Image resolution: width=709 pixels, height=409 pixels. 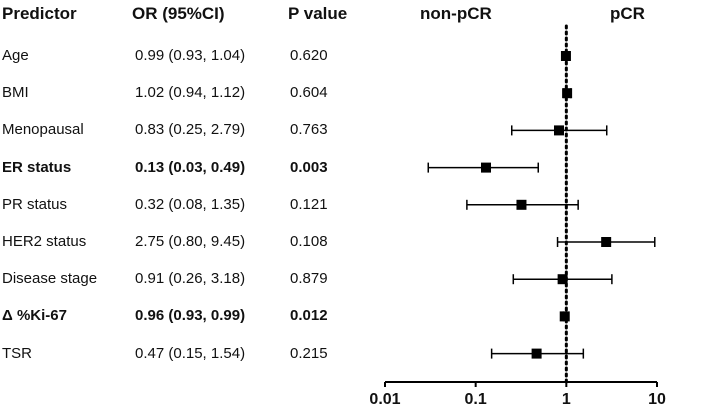 What do you see at coordinates (657, 399) in the screenshot?
I see `x-tick-label: 10` at bounding box center [657, 399].